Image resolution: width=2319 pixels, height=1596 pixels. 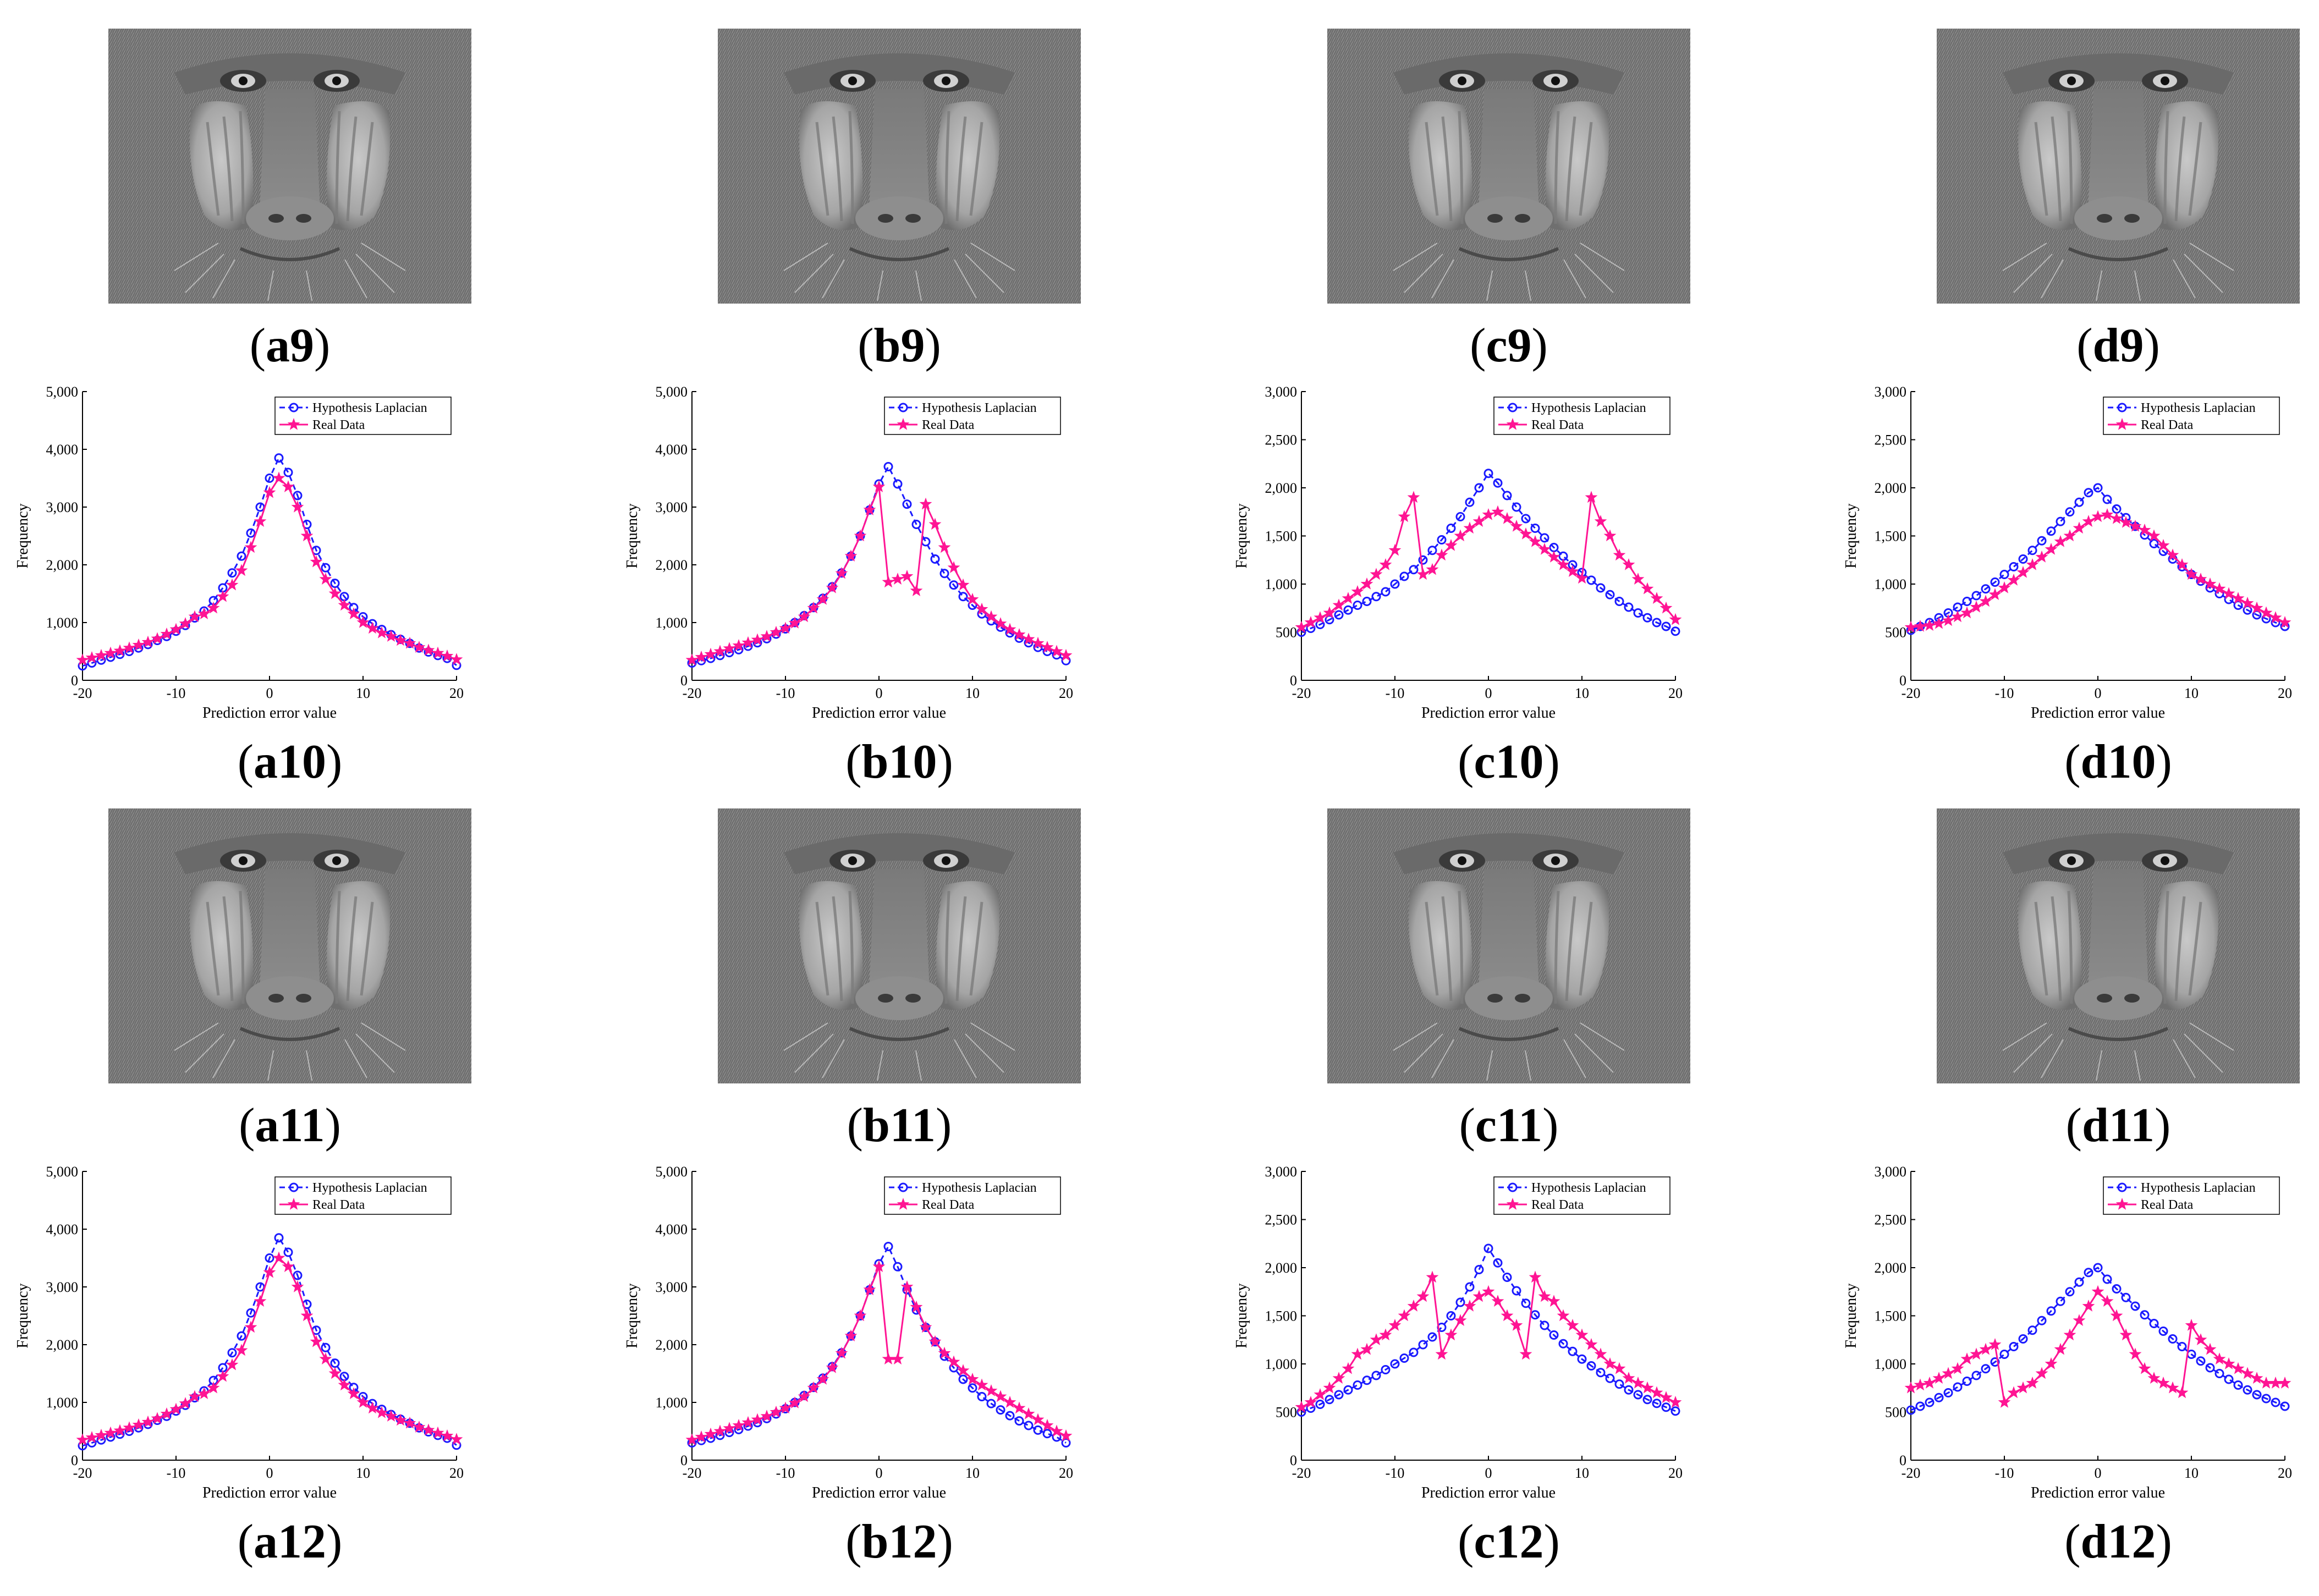 What do you see at coordinates (62, 1172) in the screenshot?
I see `y-tick-label: 5,000` at bounding box center [62, 1172].